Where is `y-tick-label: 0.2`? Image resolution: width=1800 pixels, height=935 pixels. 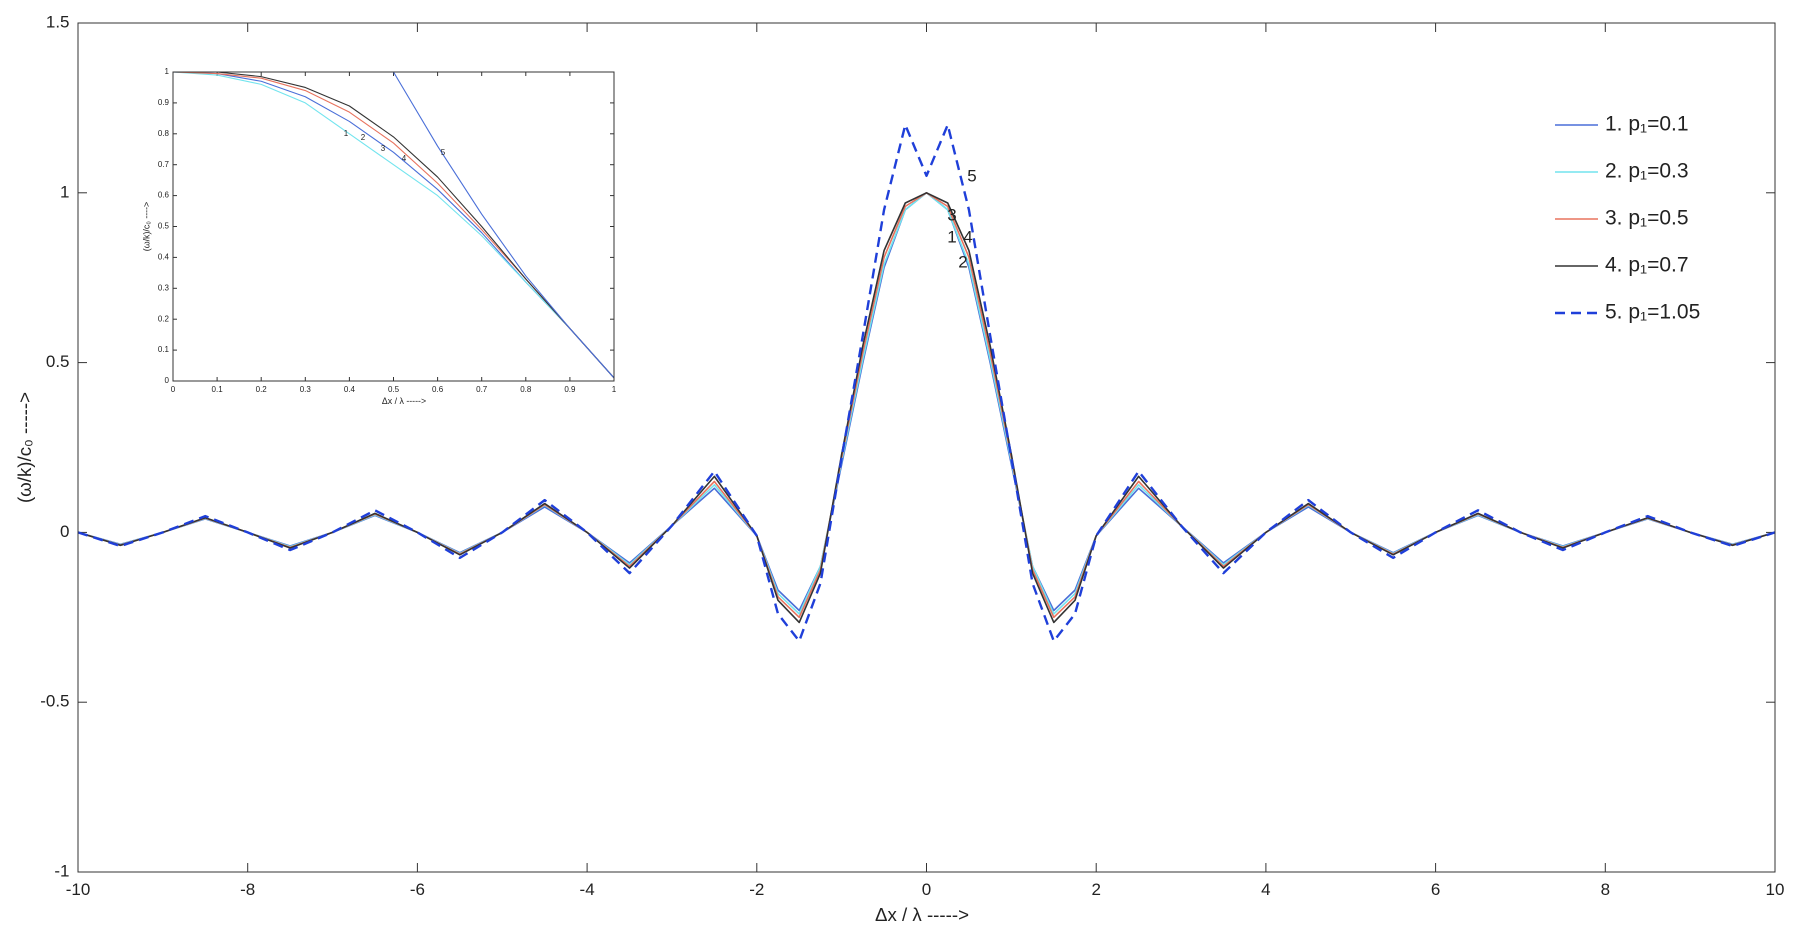 y-tick-label: 0.2 is located at coordinates (164, 318).